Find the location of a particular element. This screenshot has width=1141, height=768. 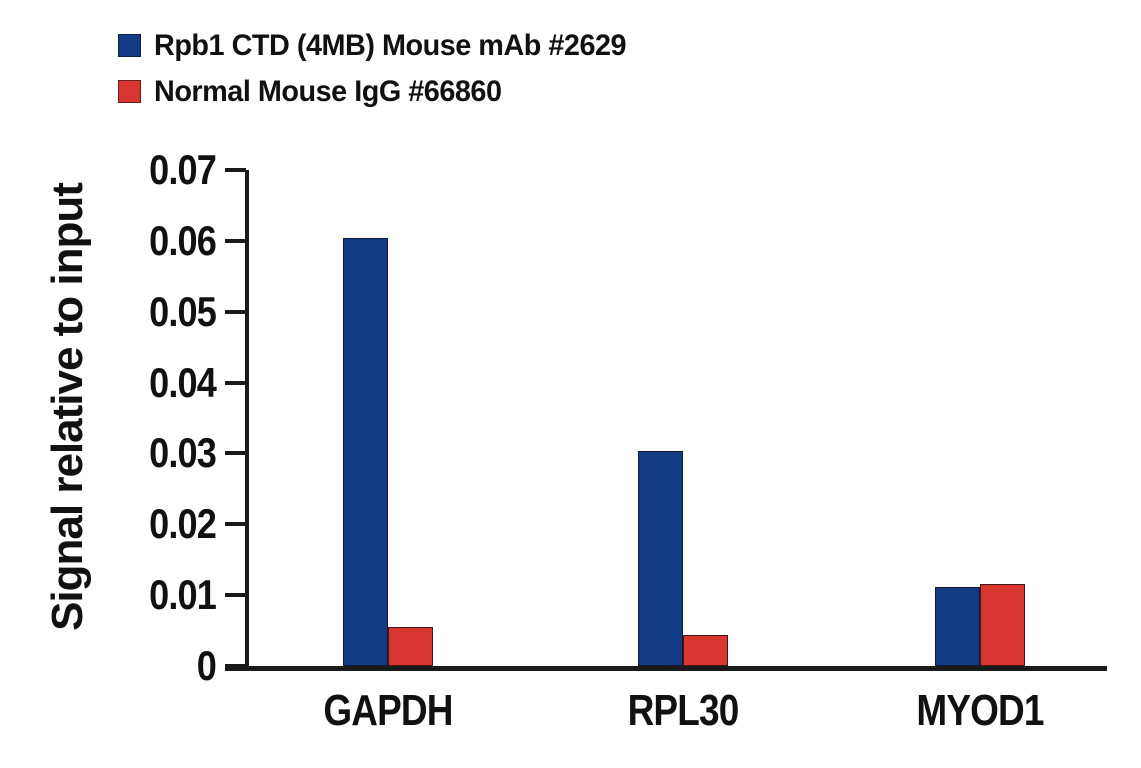

x-category-label: RPL30 is located at coordinates (683, 710).